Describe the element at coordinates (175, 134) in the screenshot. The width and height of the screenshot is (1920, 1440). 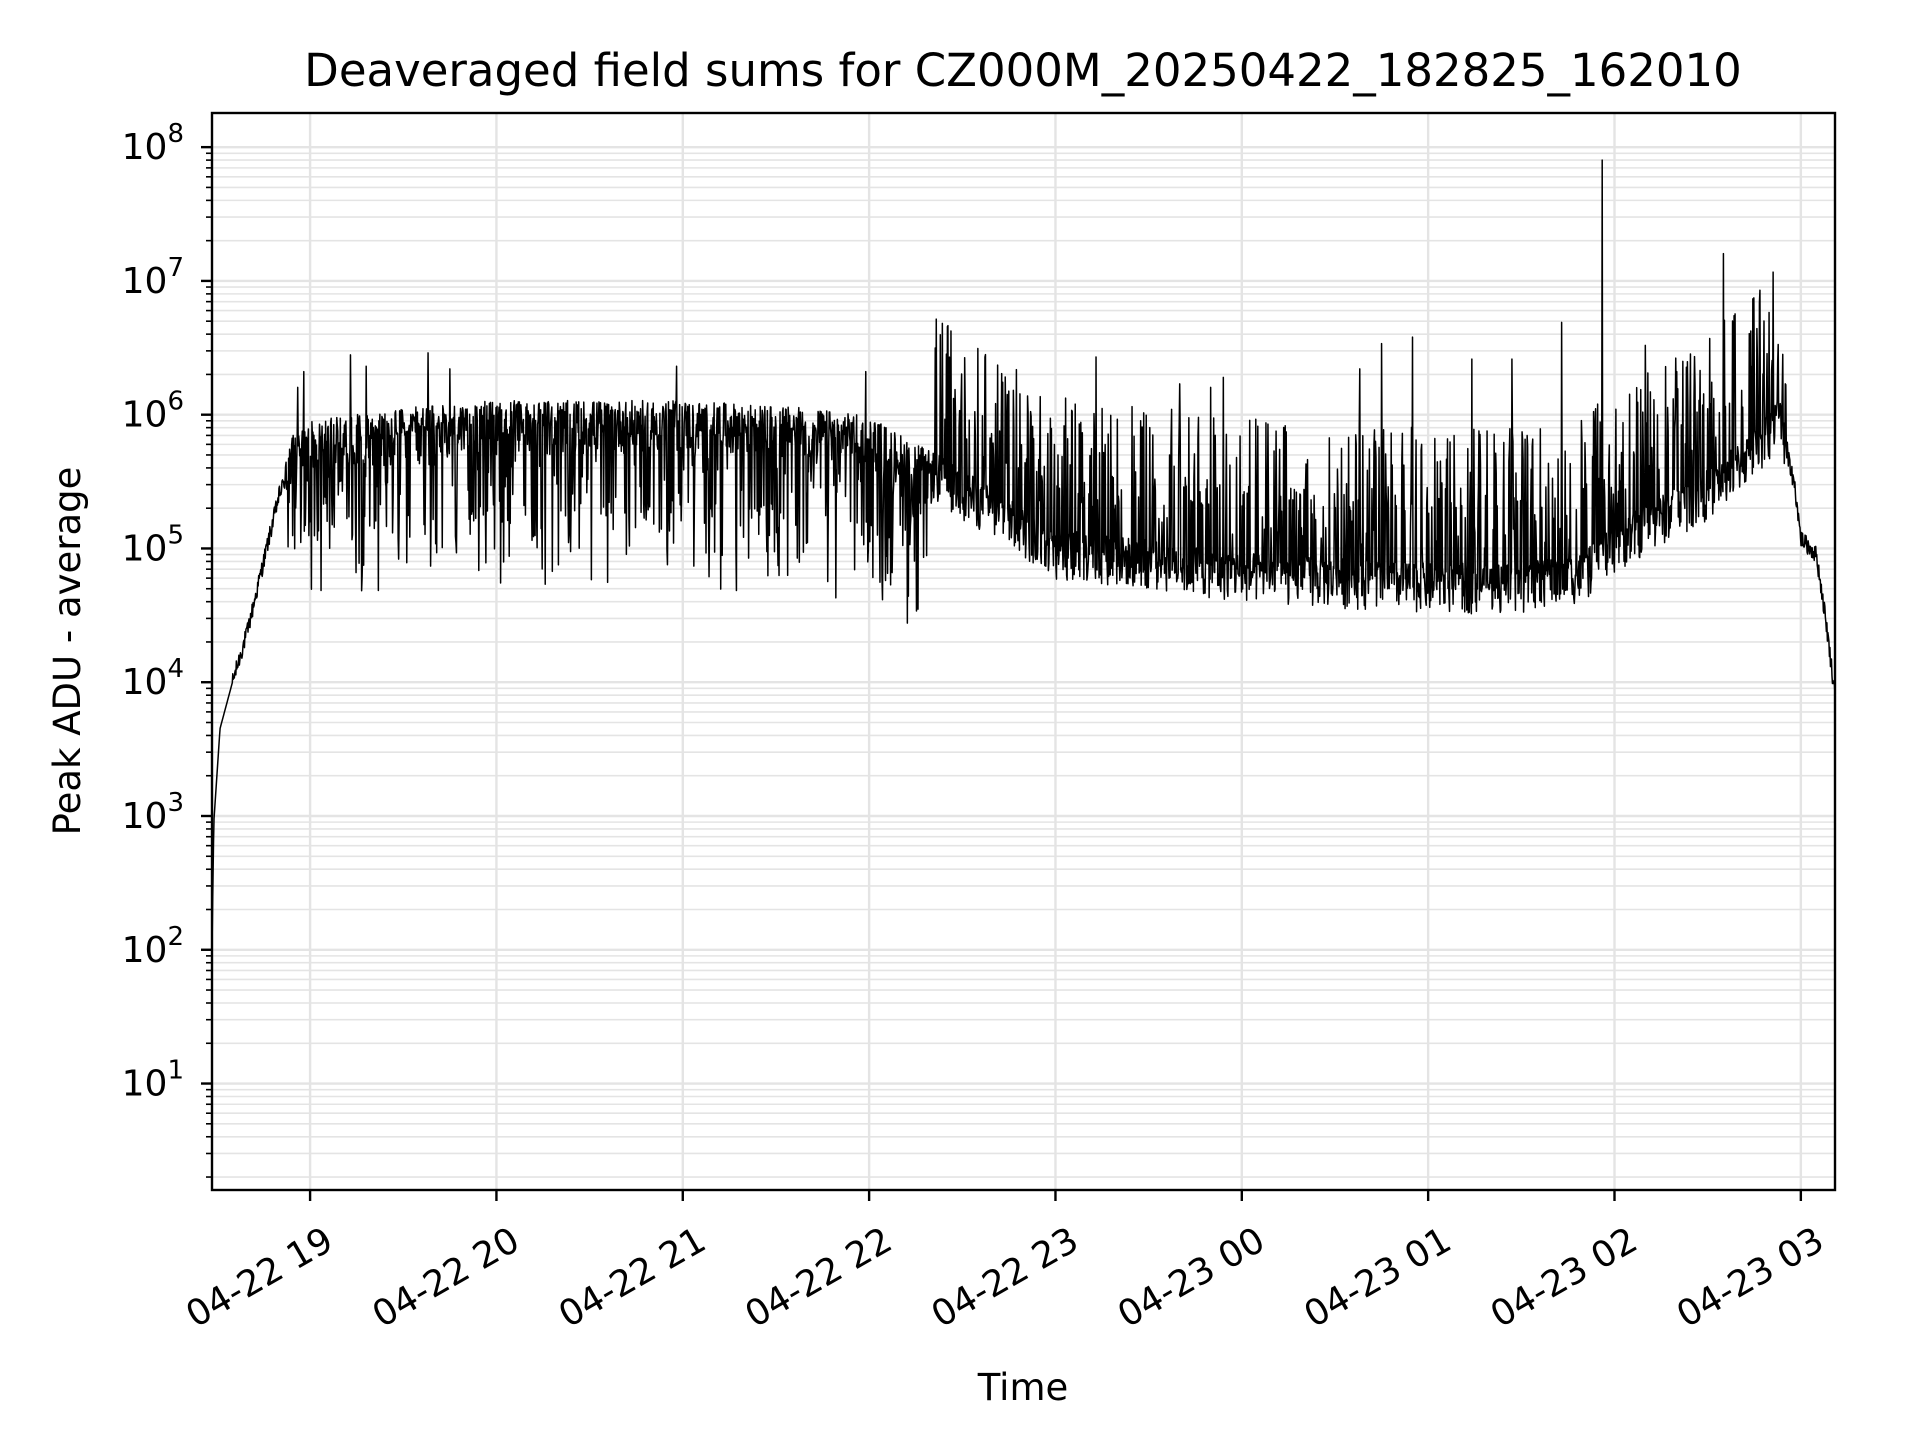
I see `y-tick-label-exponent: 8` at that location.